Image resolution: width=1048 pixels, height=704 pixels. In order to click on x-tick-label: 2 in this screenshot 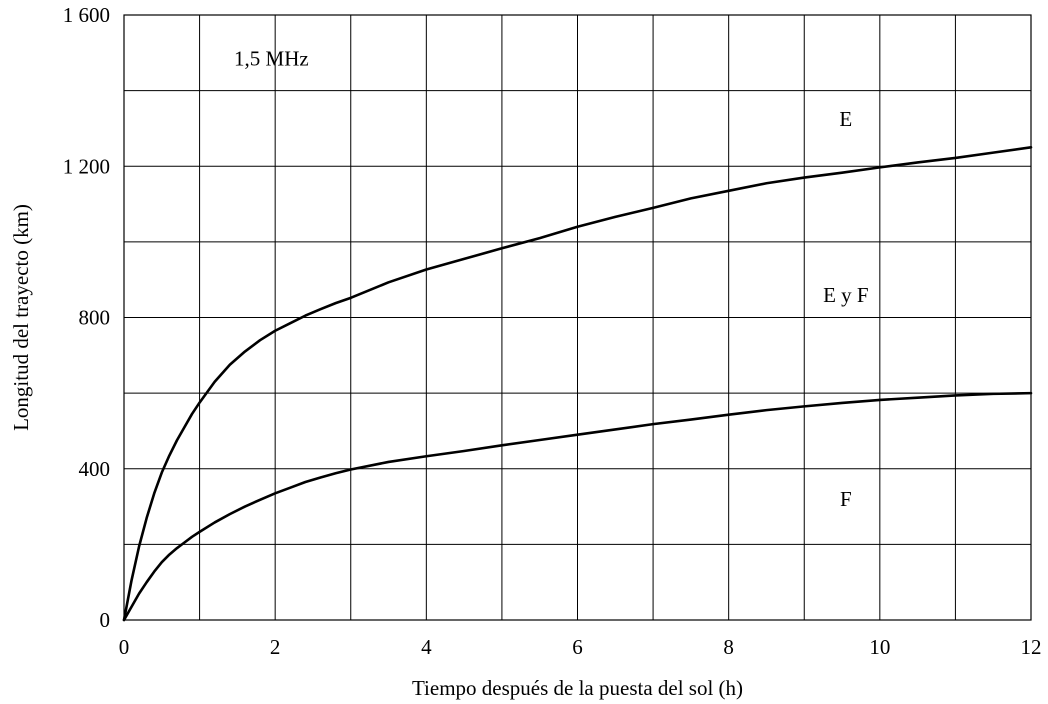, I will do `click(275, 647)`.